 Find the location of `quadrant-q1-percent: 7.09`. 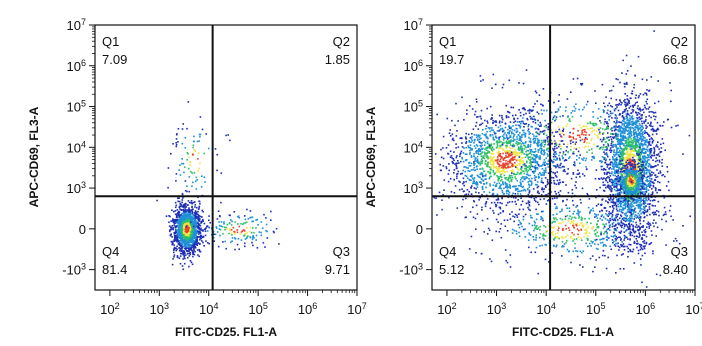

quadrant-q1-percent: 7.09 is located at coordinates (114, 59).